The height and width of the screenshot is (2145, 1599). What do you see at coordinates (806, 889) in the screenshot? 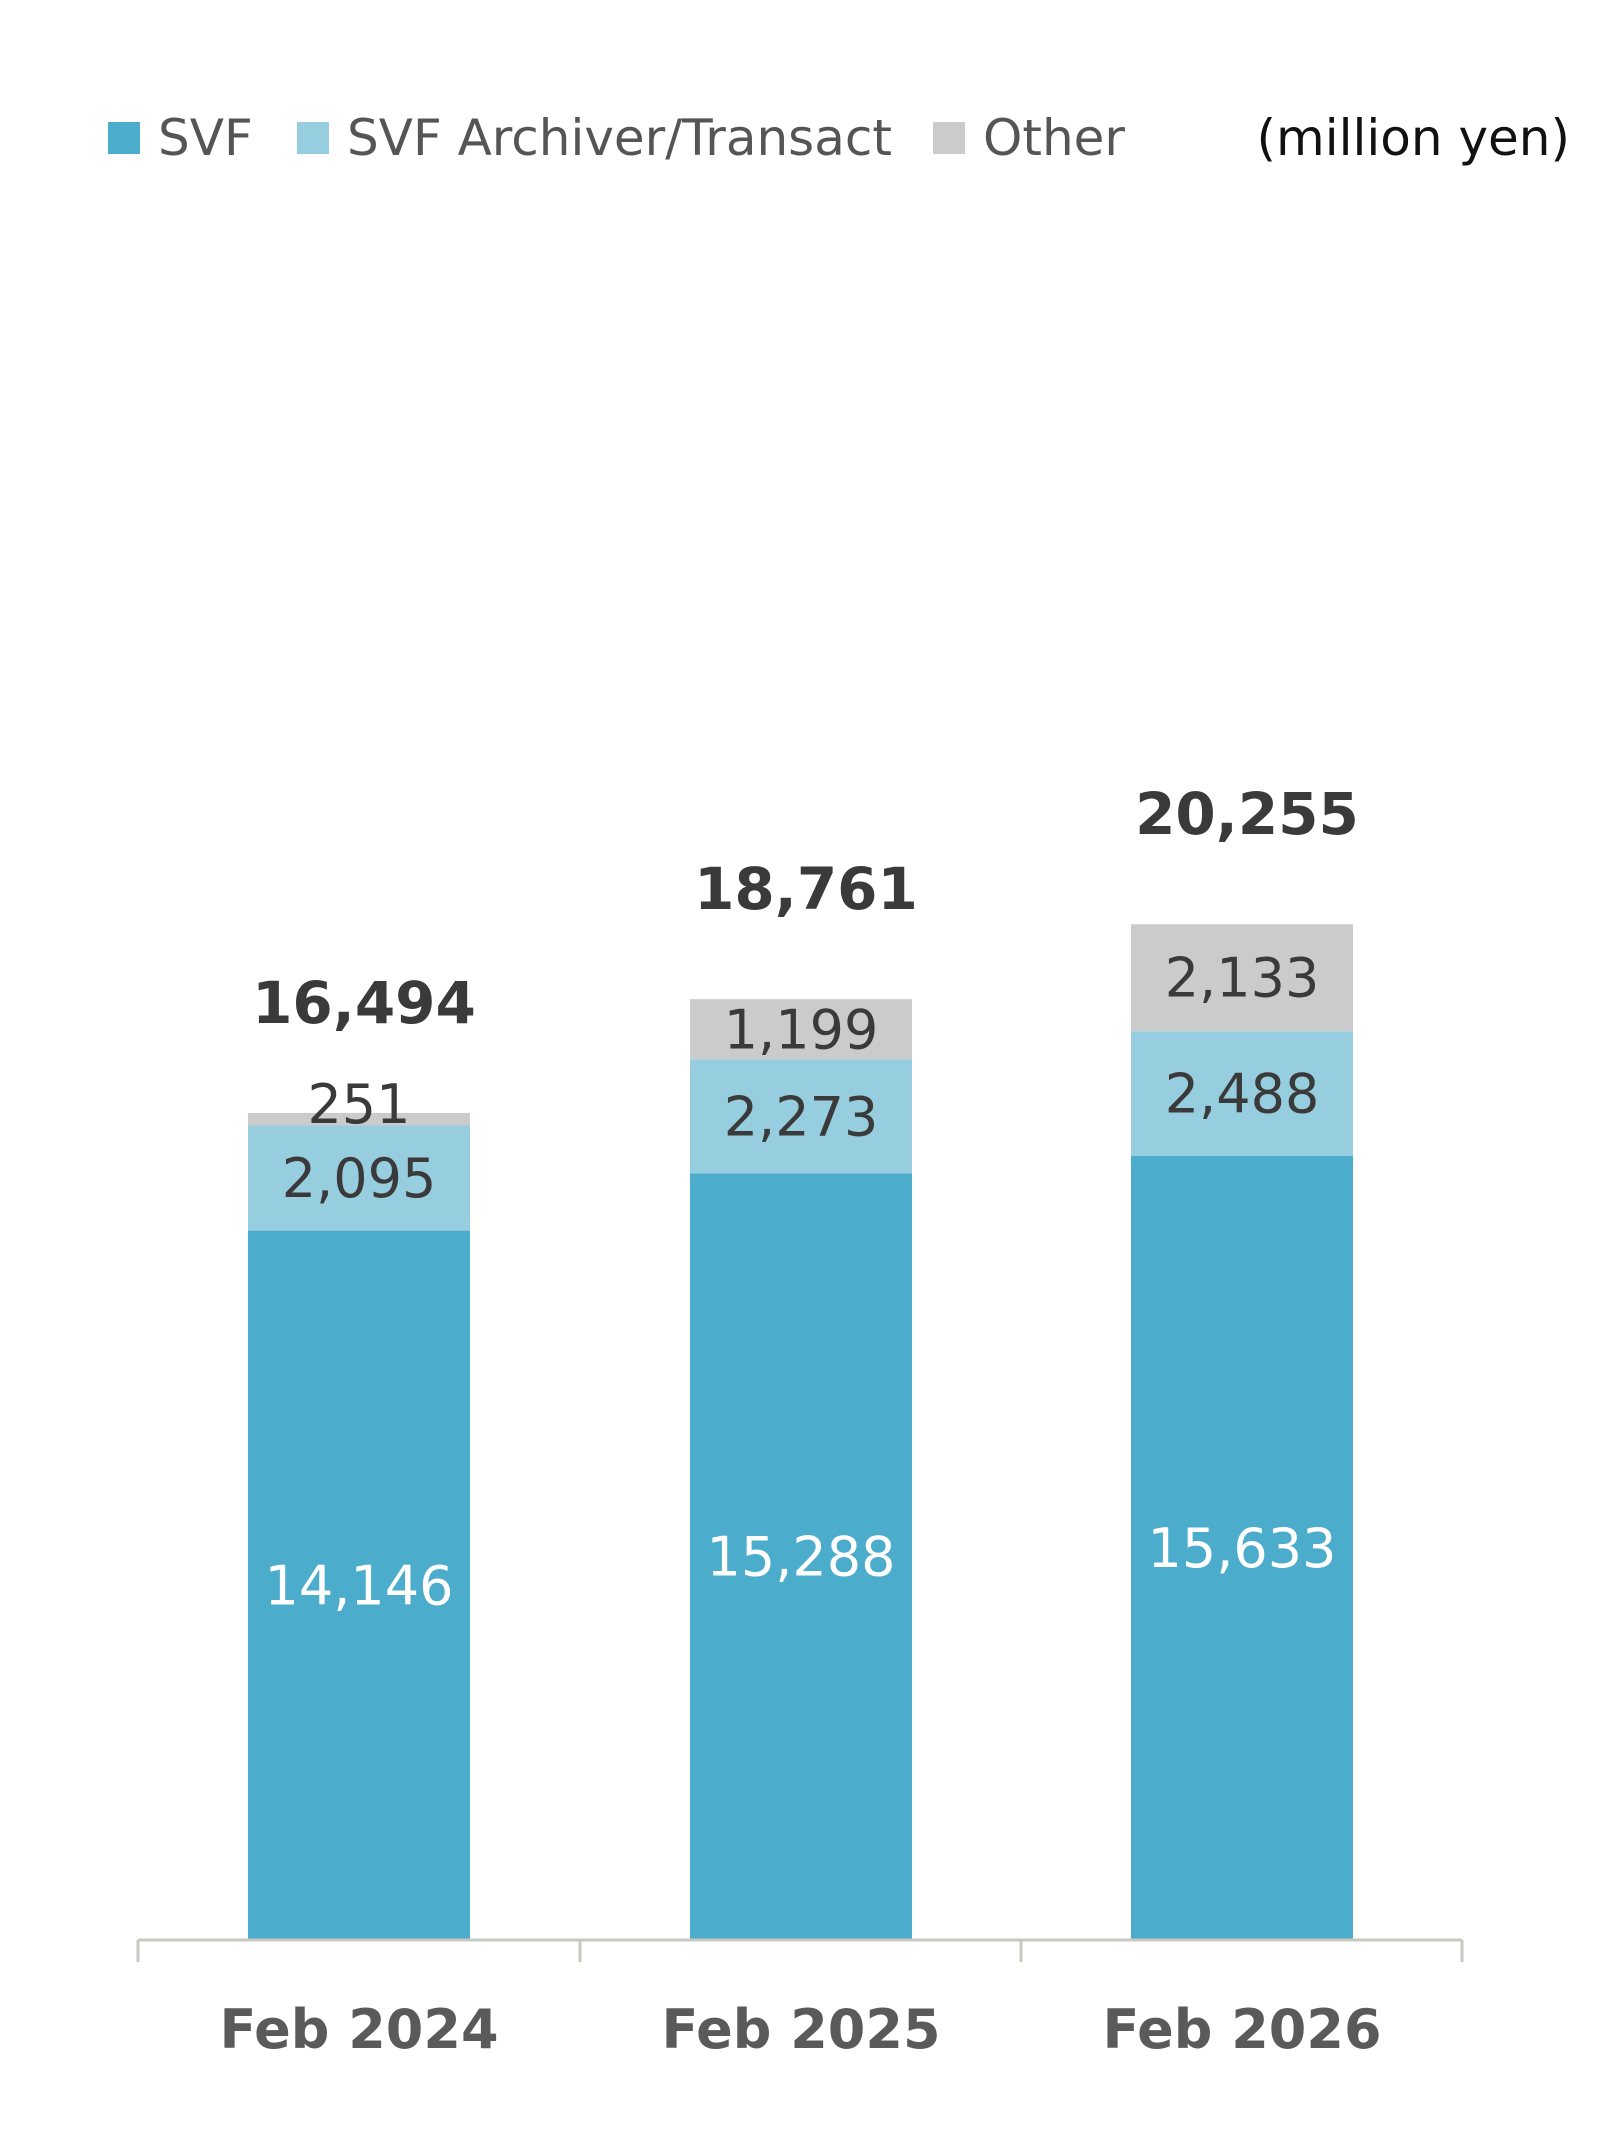
I see `total-label: 18,761` at bounding box center [806, 889].